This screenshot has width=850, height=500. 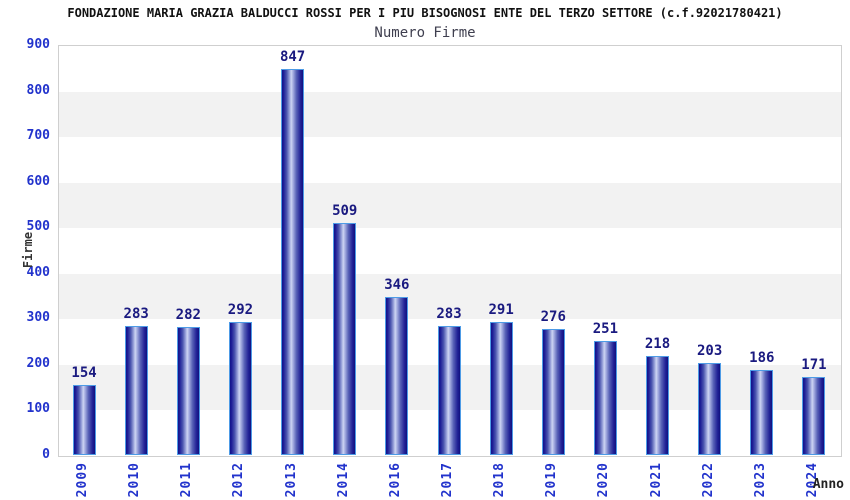 I want to click on x-tick-label: 2011, so click(x=187, y=480).